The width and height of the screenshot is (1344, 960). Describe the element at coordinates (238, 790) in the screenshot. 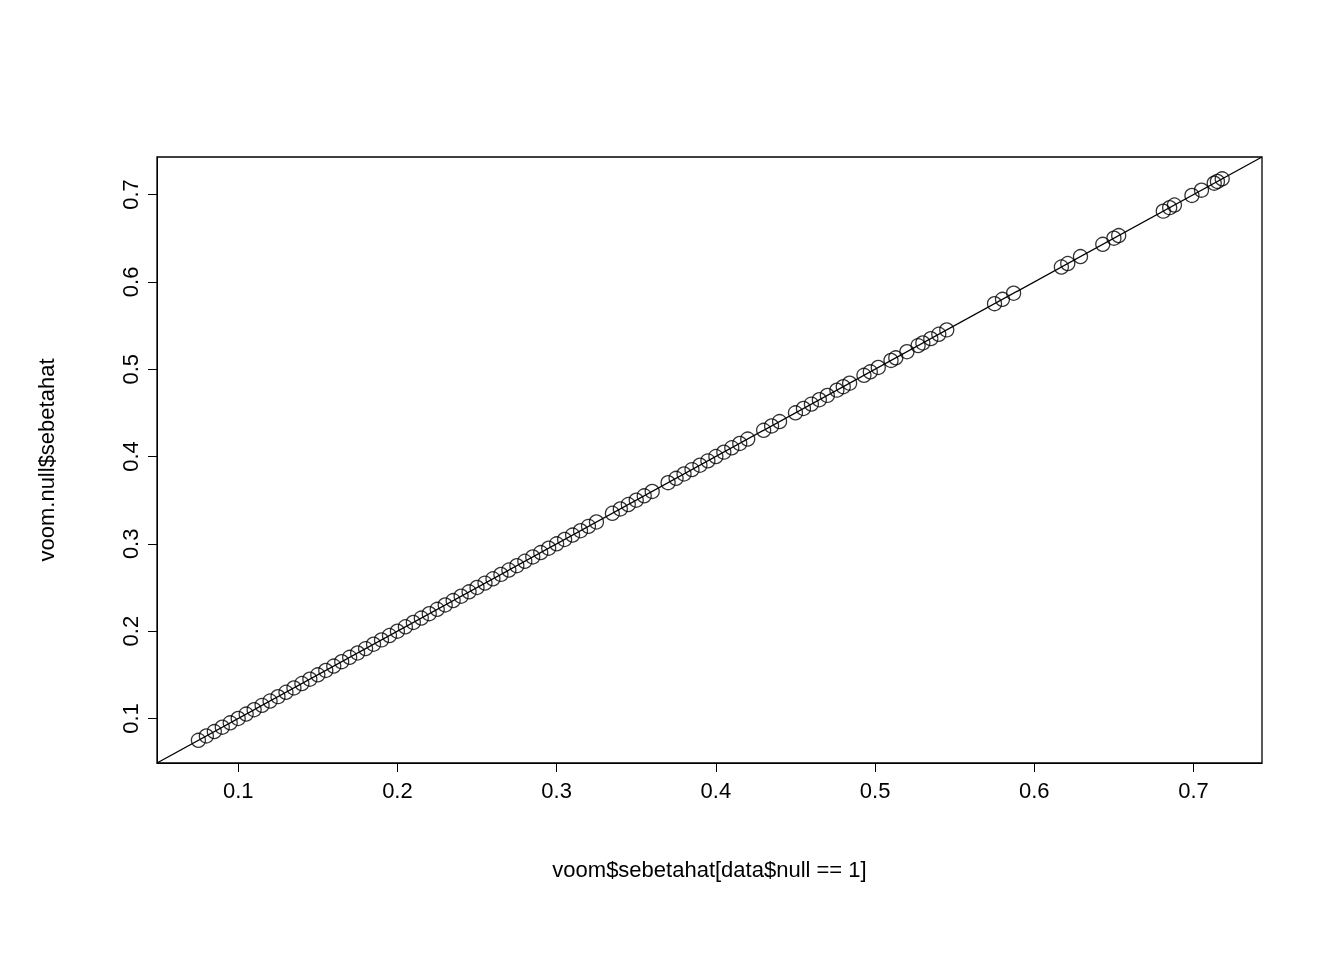

I see `x-tick-label: 0.1` at that location.